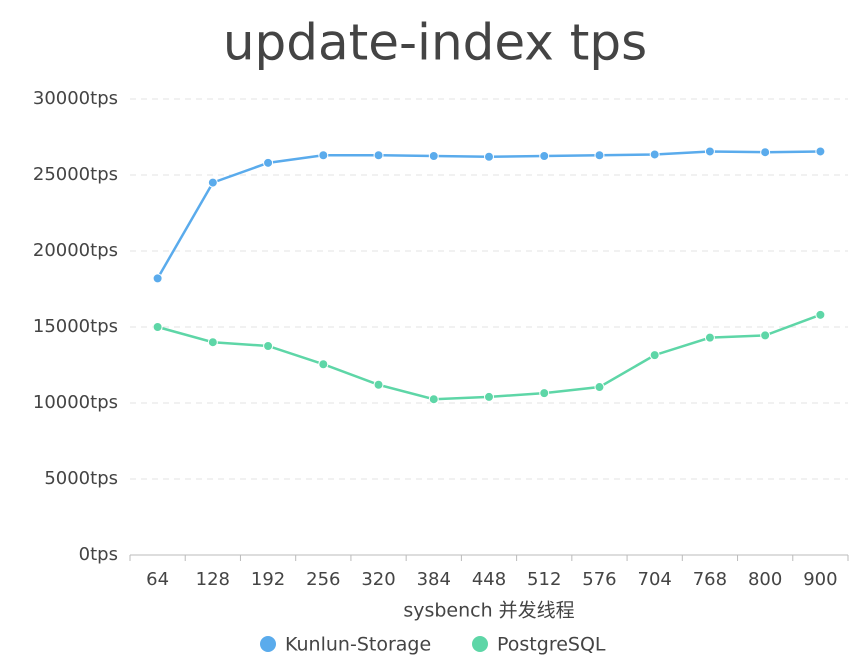 Image resolution: width=865 pixels, height=660 pixels. I want to click on x-tick-label: 512, so click(544, 579).